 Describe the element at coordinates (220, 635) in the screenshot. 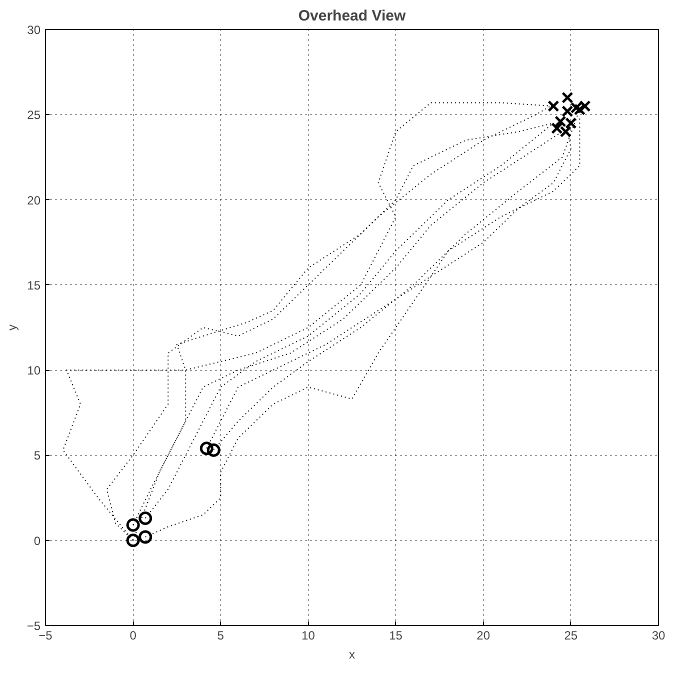

I see `x-tick-label: 5` at that location.